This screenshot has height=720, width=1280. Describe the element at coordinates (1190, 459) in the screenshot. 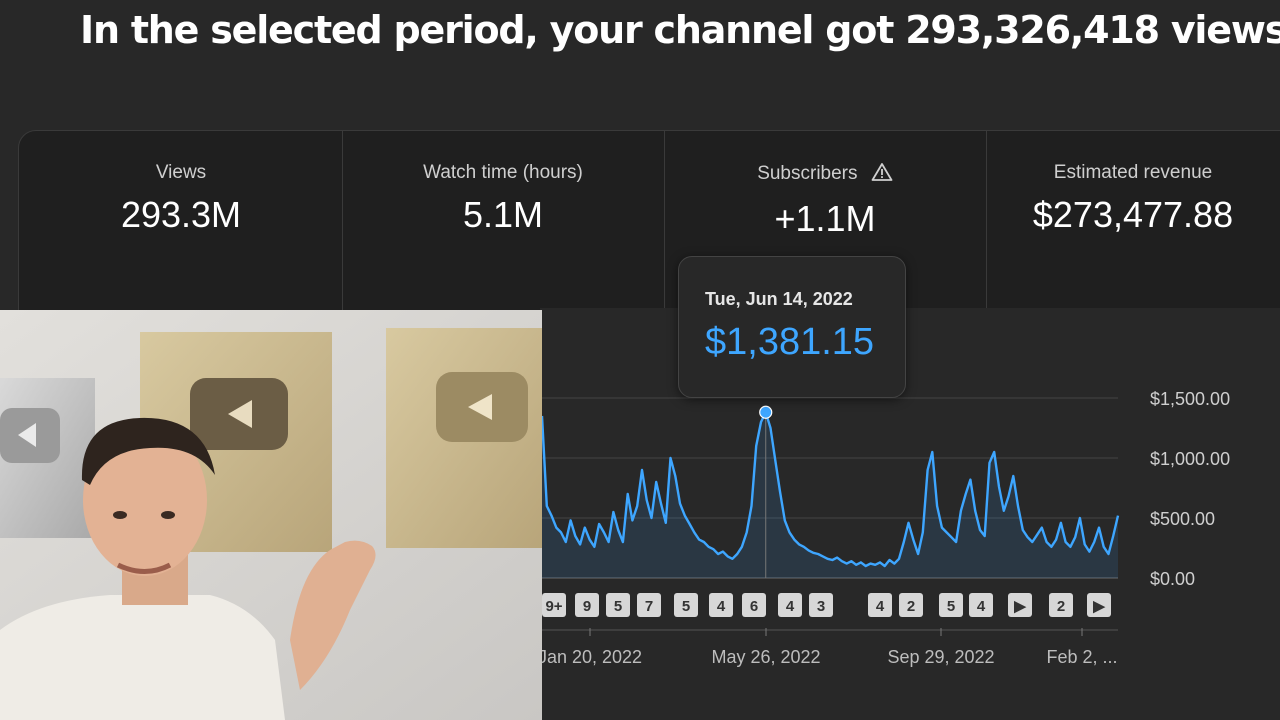

I see `y-tick-label: $1,000.00` at that location.